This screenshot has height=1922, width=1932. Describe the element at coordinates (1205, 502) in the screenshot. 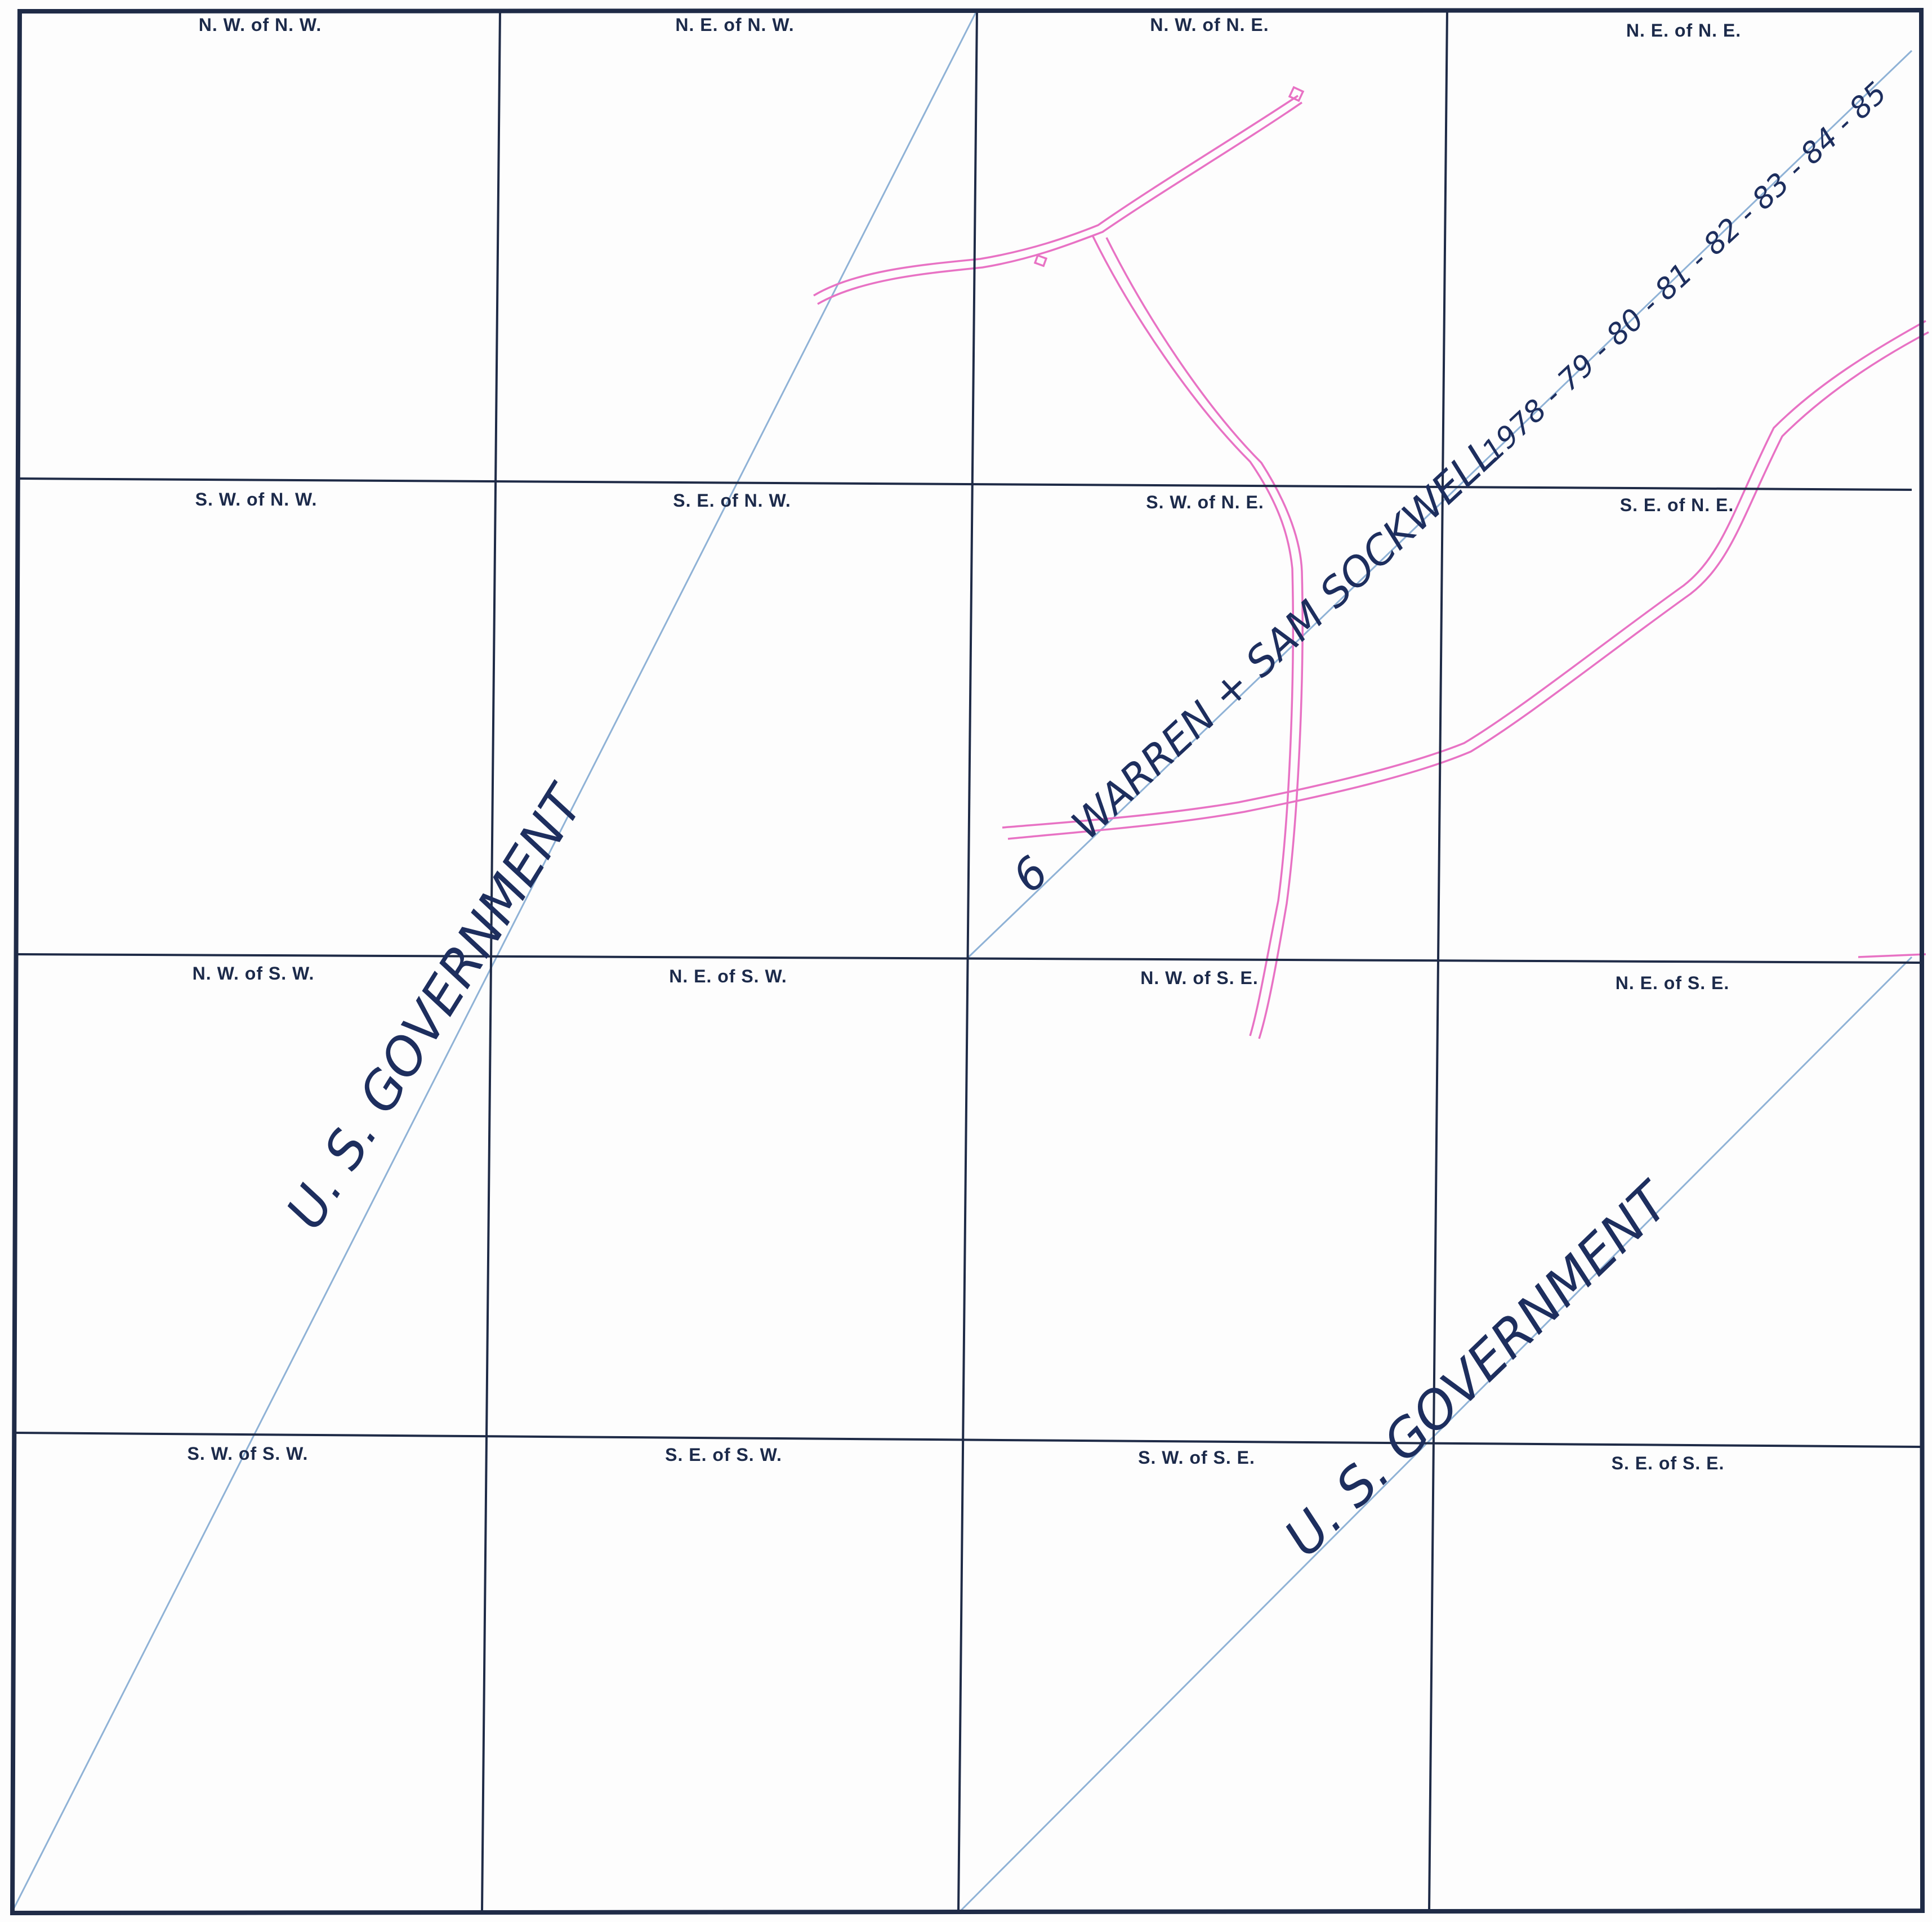

I see `label-sw-of-ne: S. W. of N. E.` at that location.